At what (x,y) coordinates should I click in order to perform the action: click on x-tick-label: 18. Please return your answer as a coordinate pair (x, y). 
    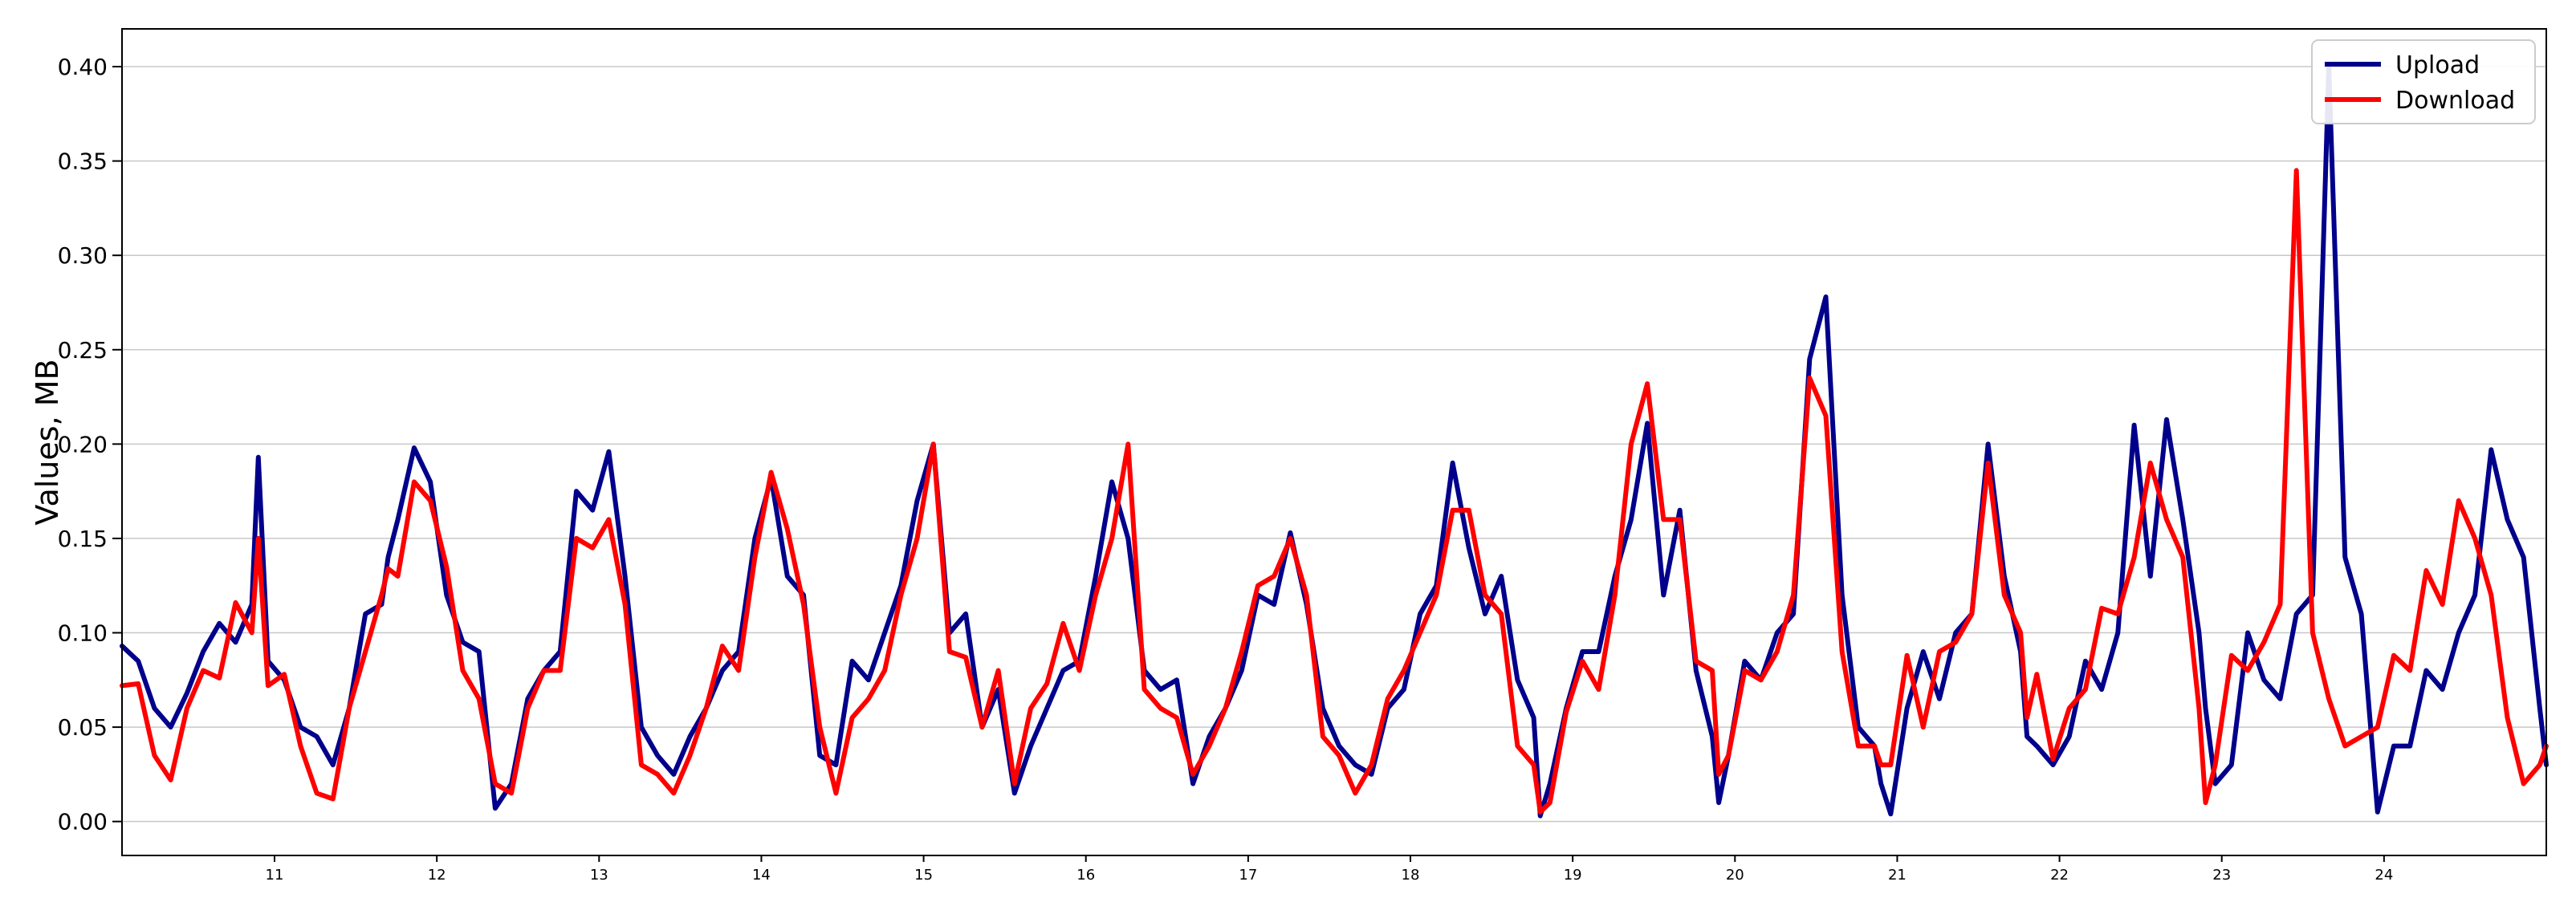
    Looking at the image, I should click on (1411, 875).